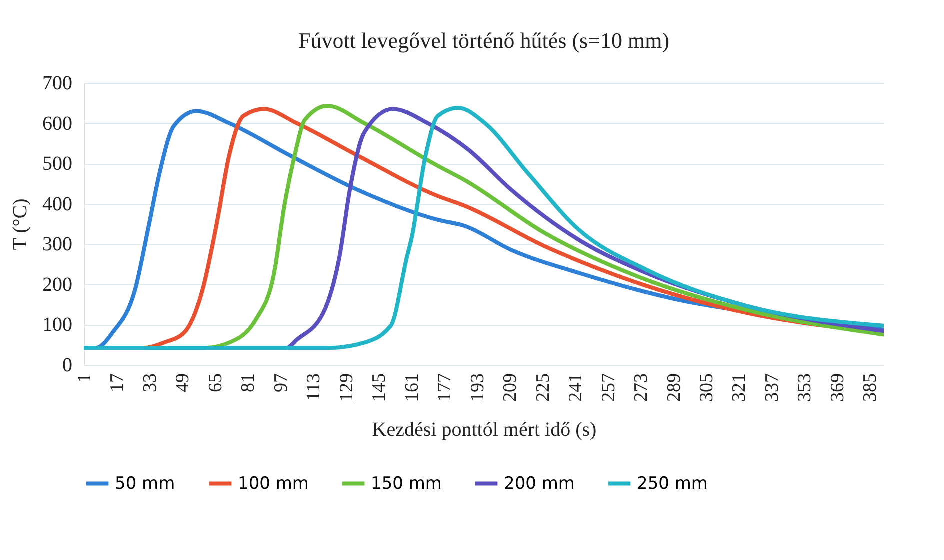 This screenshot has height=560, width=944. Describe the element at coordinates (314, 388) in the screenshot. I see `x-tick-label: 113` at that location.